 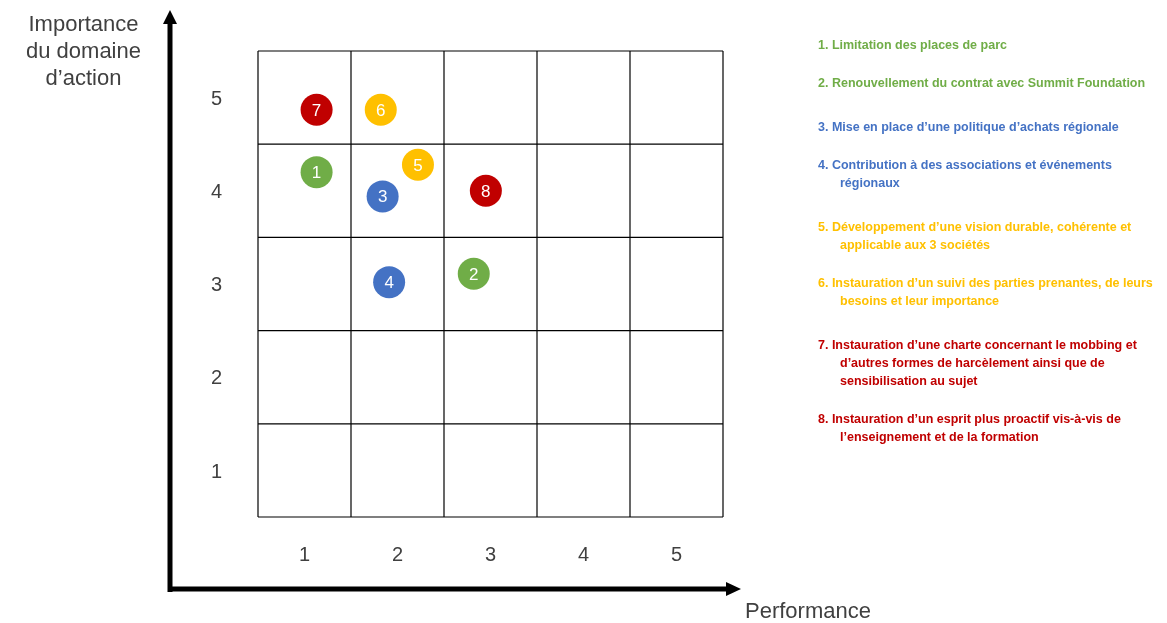 I want to click on y-tick-label: 2, so click(x=216, y=377).